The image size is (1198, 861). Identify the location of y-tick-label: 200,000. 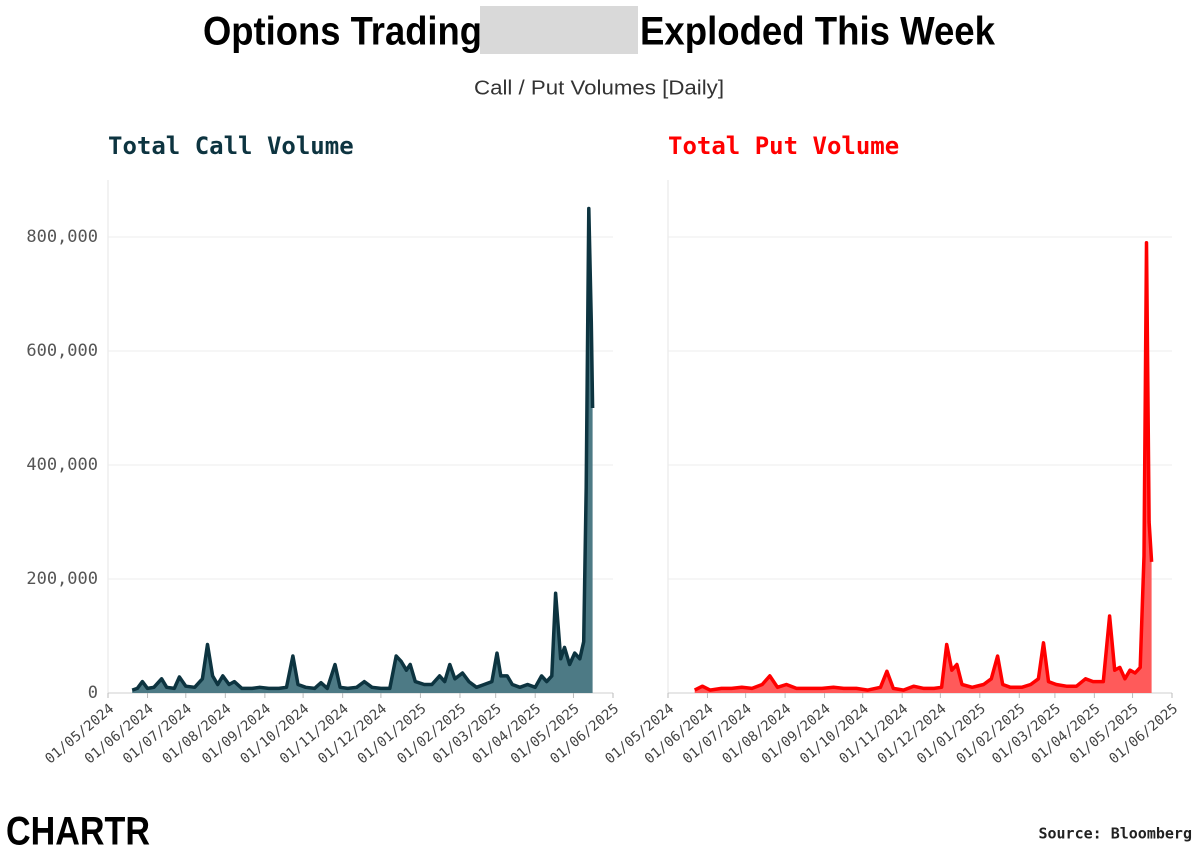
(62, 579).